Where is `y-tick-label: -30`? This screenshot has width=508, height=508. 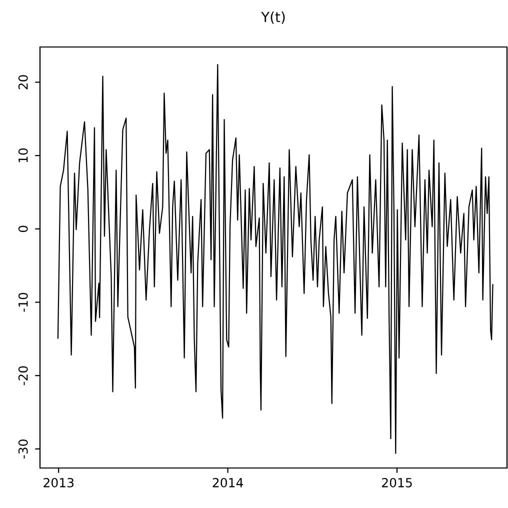
y-tick-label: -30 is located at coordinates (23, 449).